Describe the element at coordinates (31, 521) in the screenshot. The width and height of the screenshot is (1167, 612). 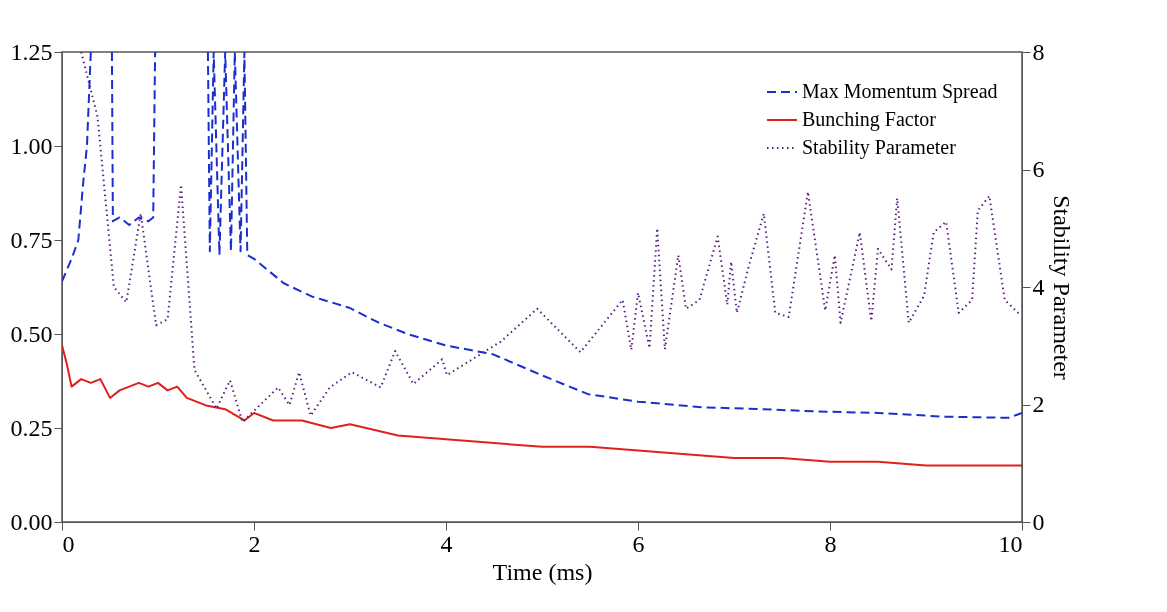
I see `y-tick-label: 0.00` at that location.